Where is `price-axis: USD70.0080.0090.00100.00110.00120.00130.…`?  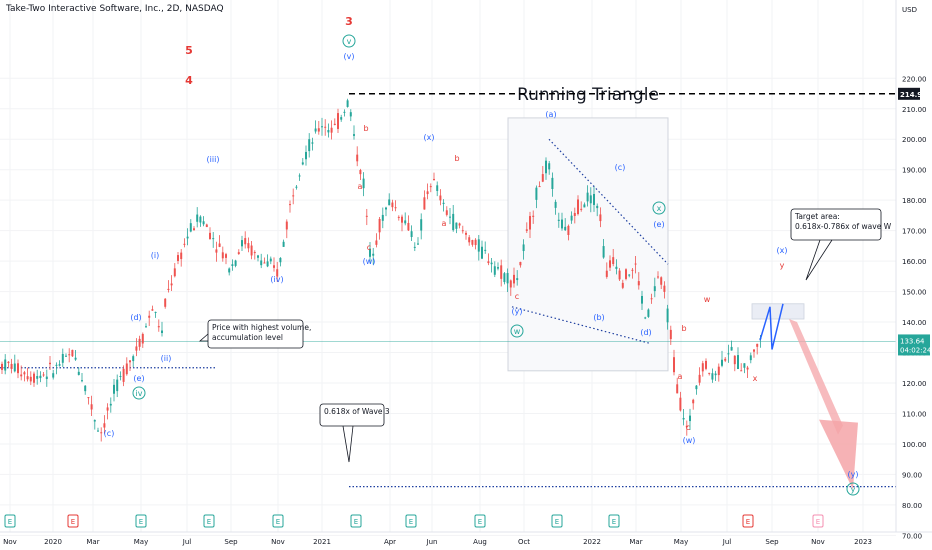
price-axis: USD70.0080.0090.00100.00110.00120.00130.… is located at coordinates (913, 270).